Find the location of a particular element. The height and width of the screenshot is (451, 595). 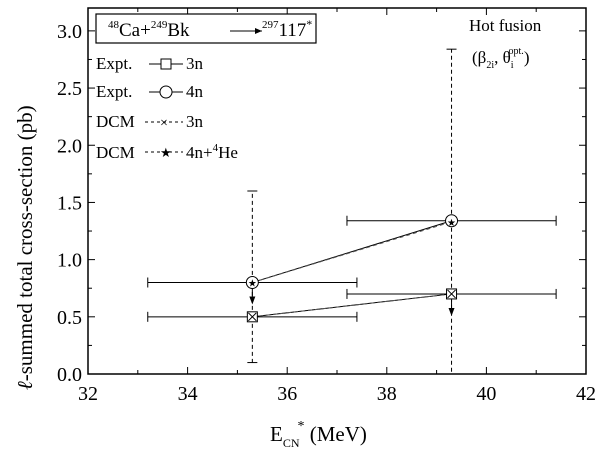

cn-number: 117 is located at coordinates (293, 30).